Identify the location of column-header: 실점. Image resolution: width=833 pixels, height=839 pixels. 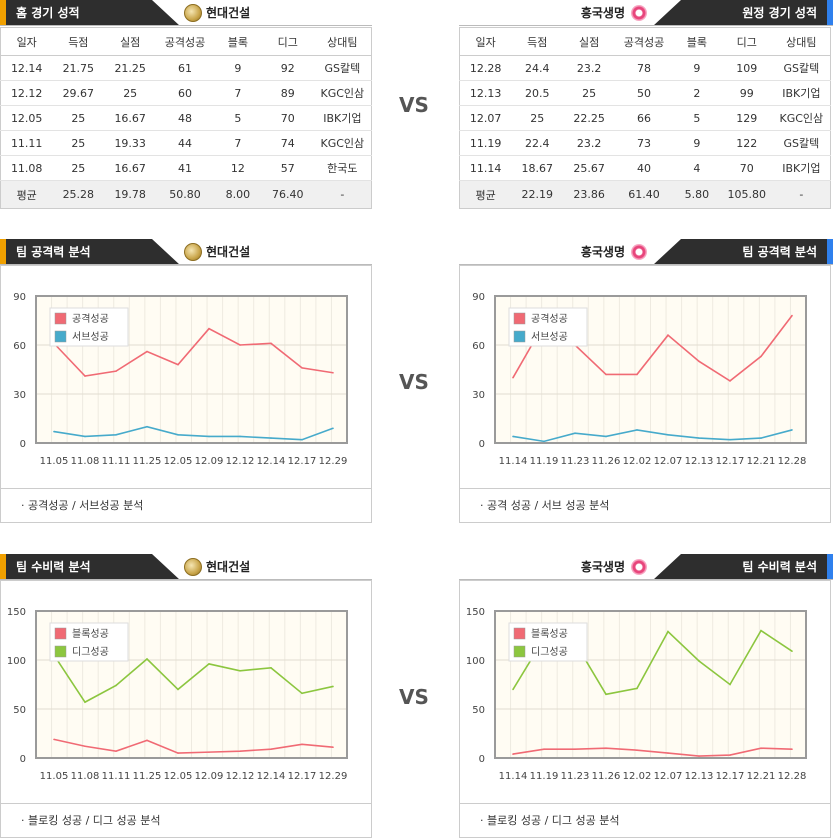
(589, 41).